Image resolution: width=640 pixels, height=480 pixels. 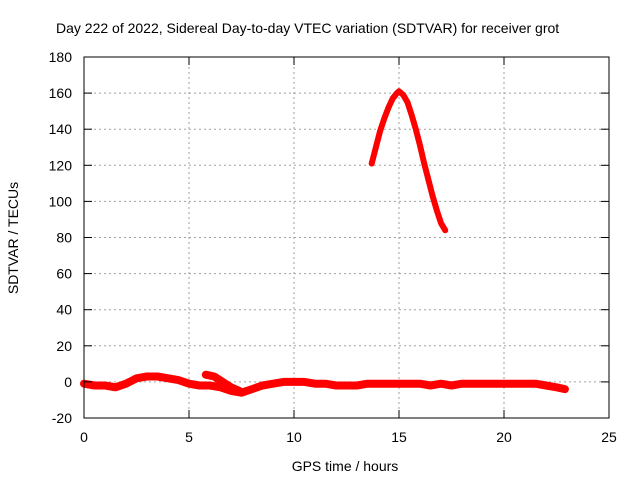 I want to click on y-tick-label: 20, so click(x=64, y=346).